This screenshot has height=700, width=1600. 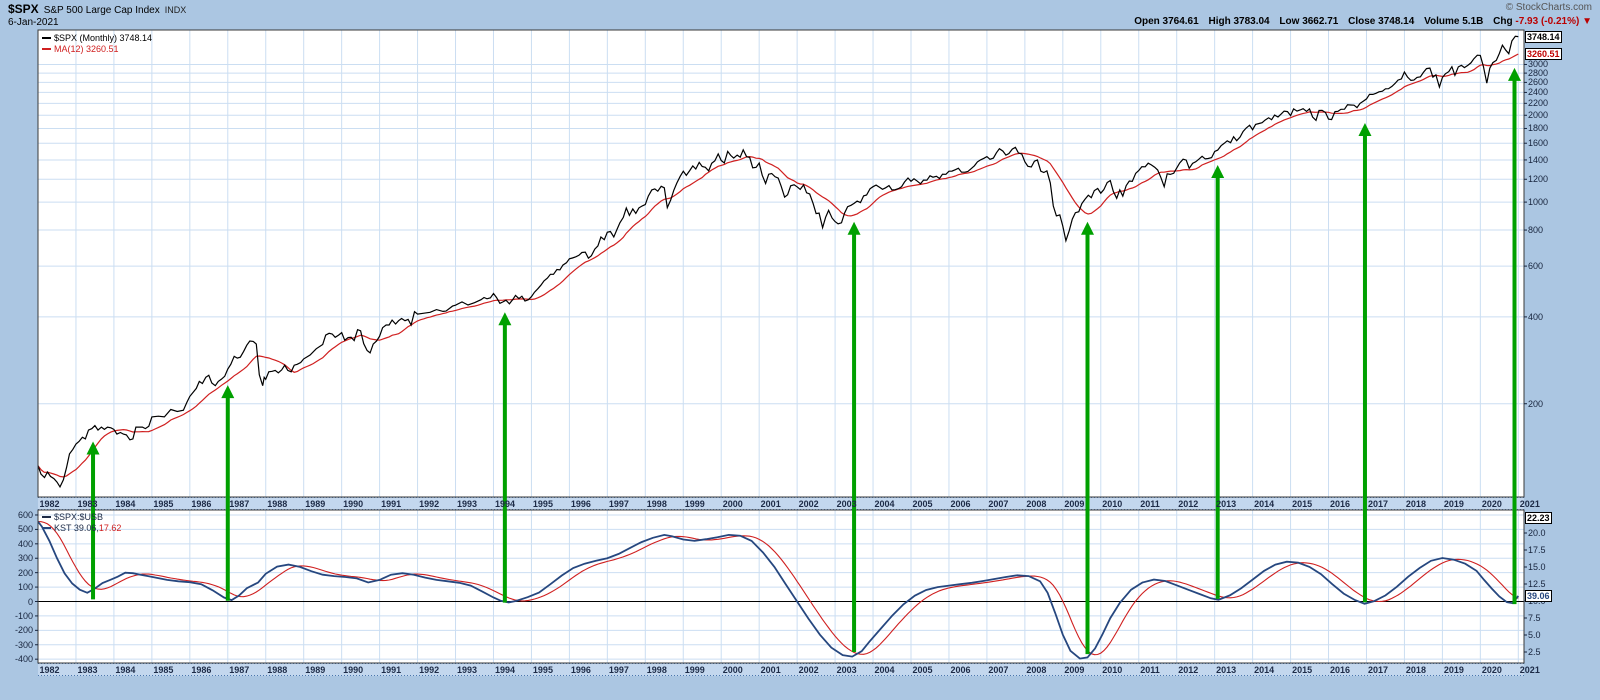 I want to click on open-label: Open, so click(x=1147, y=21).